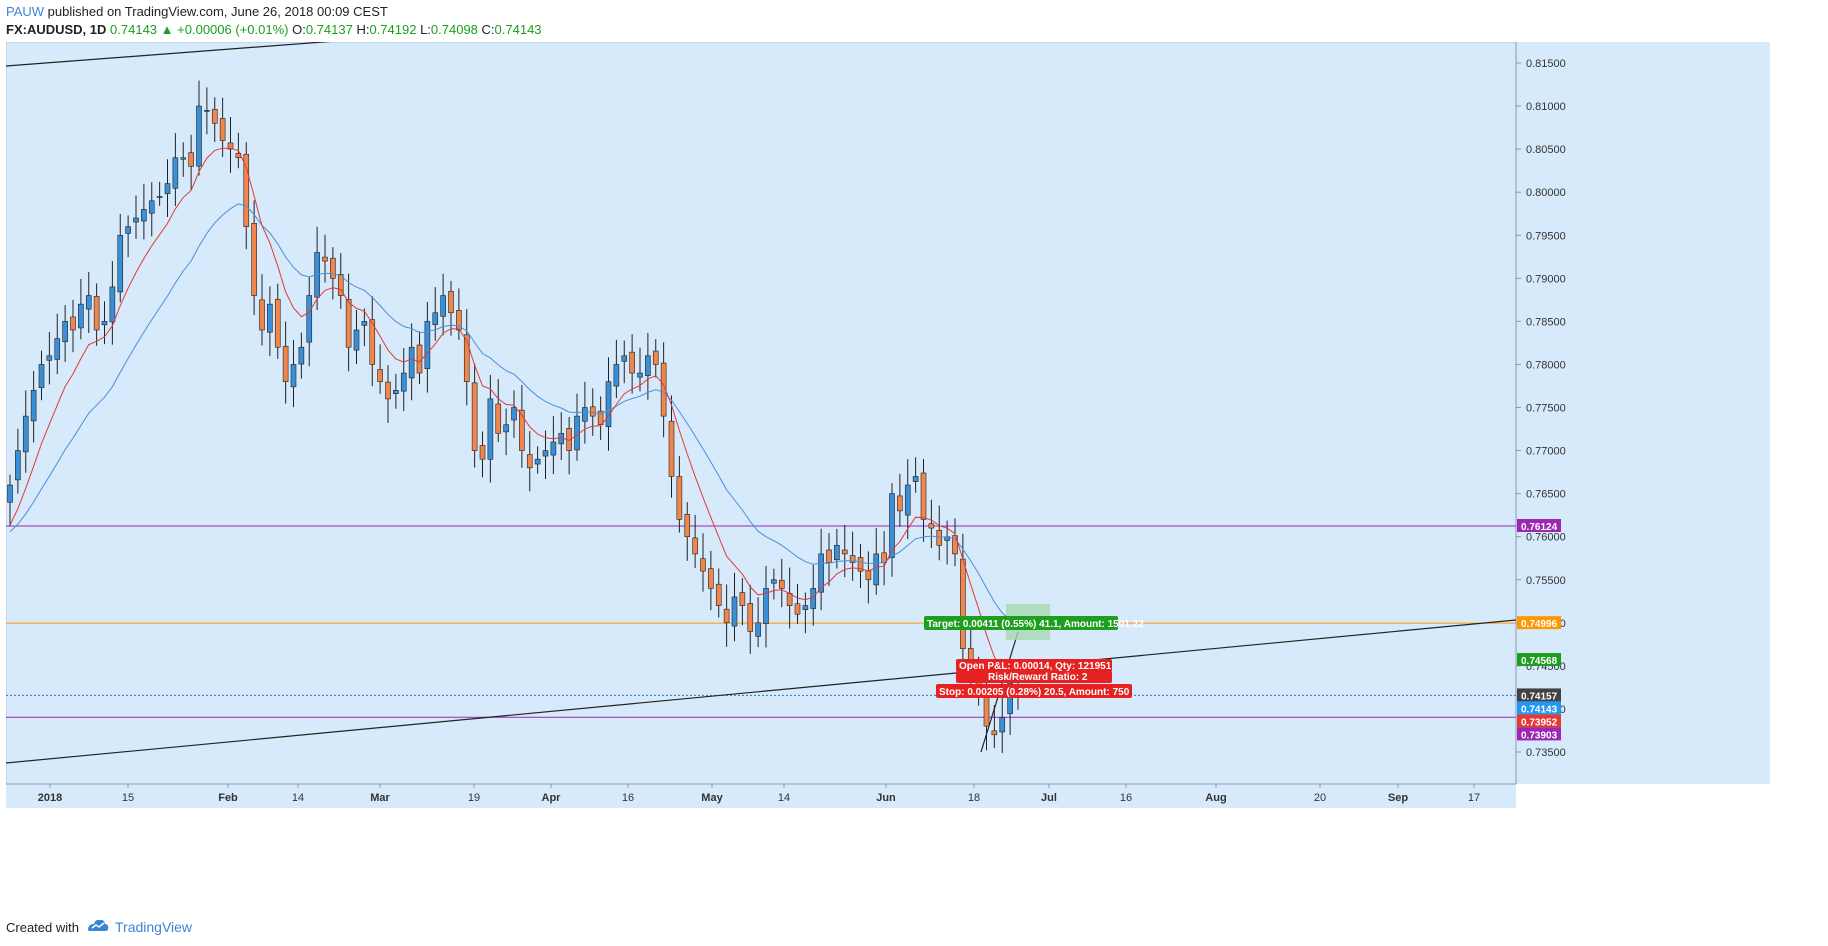  I want to click on price-tick-label: 0.80500, so click(1546, 150).